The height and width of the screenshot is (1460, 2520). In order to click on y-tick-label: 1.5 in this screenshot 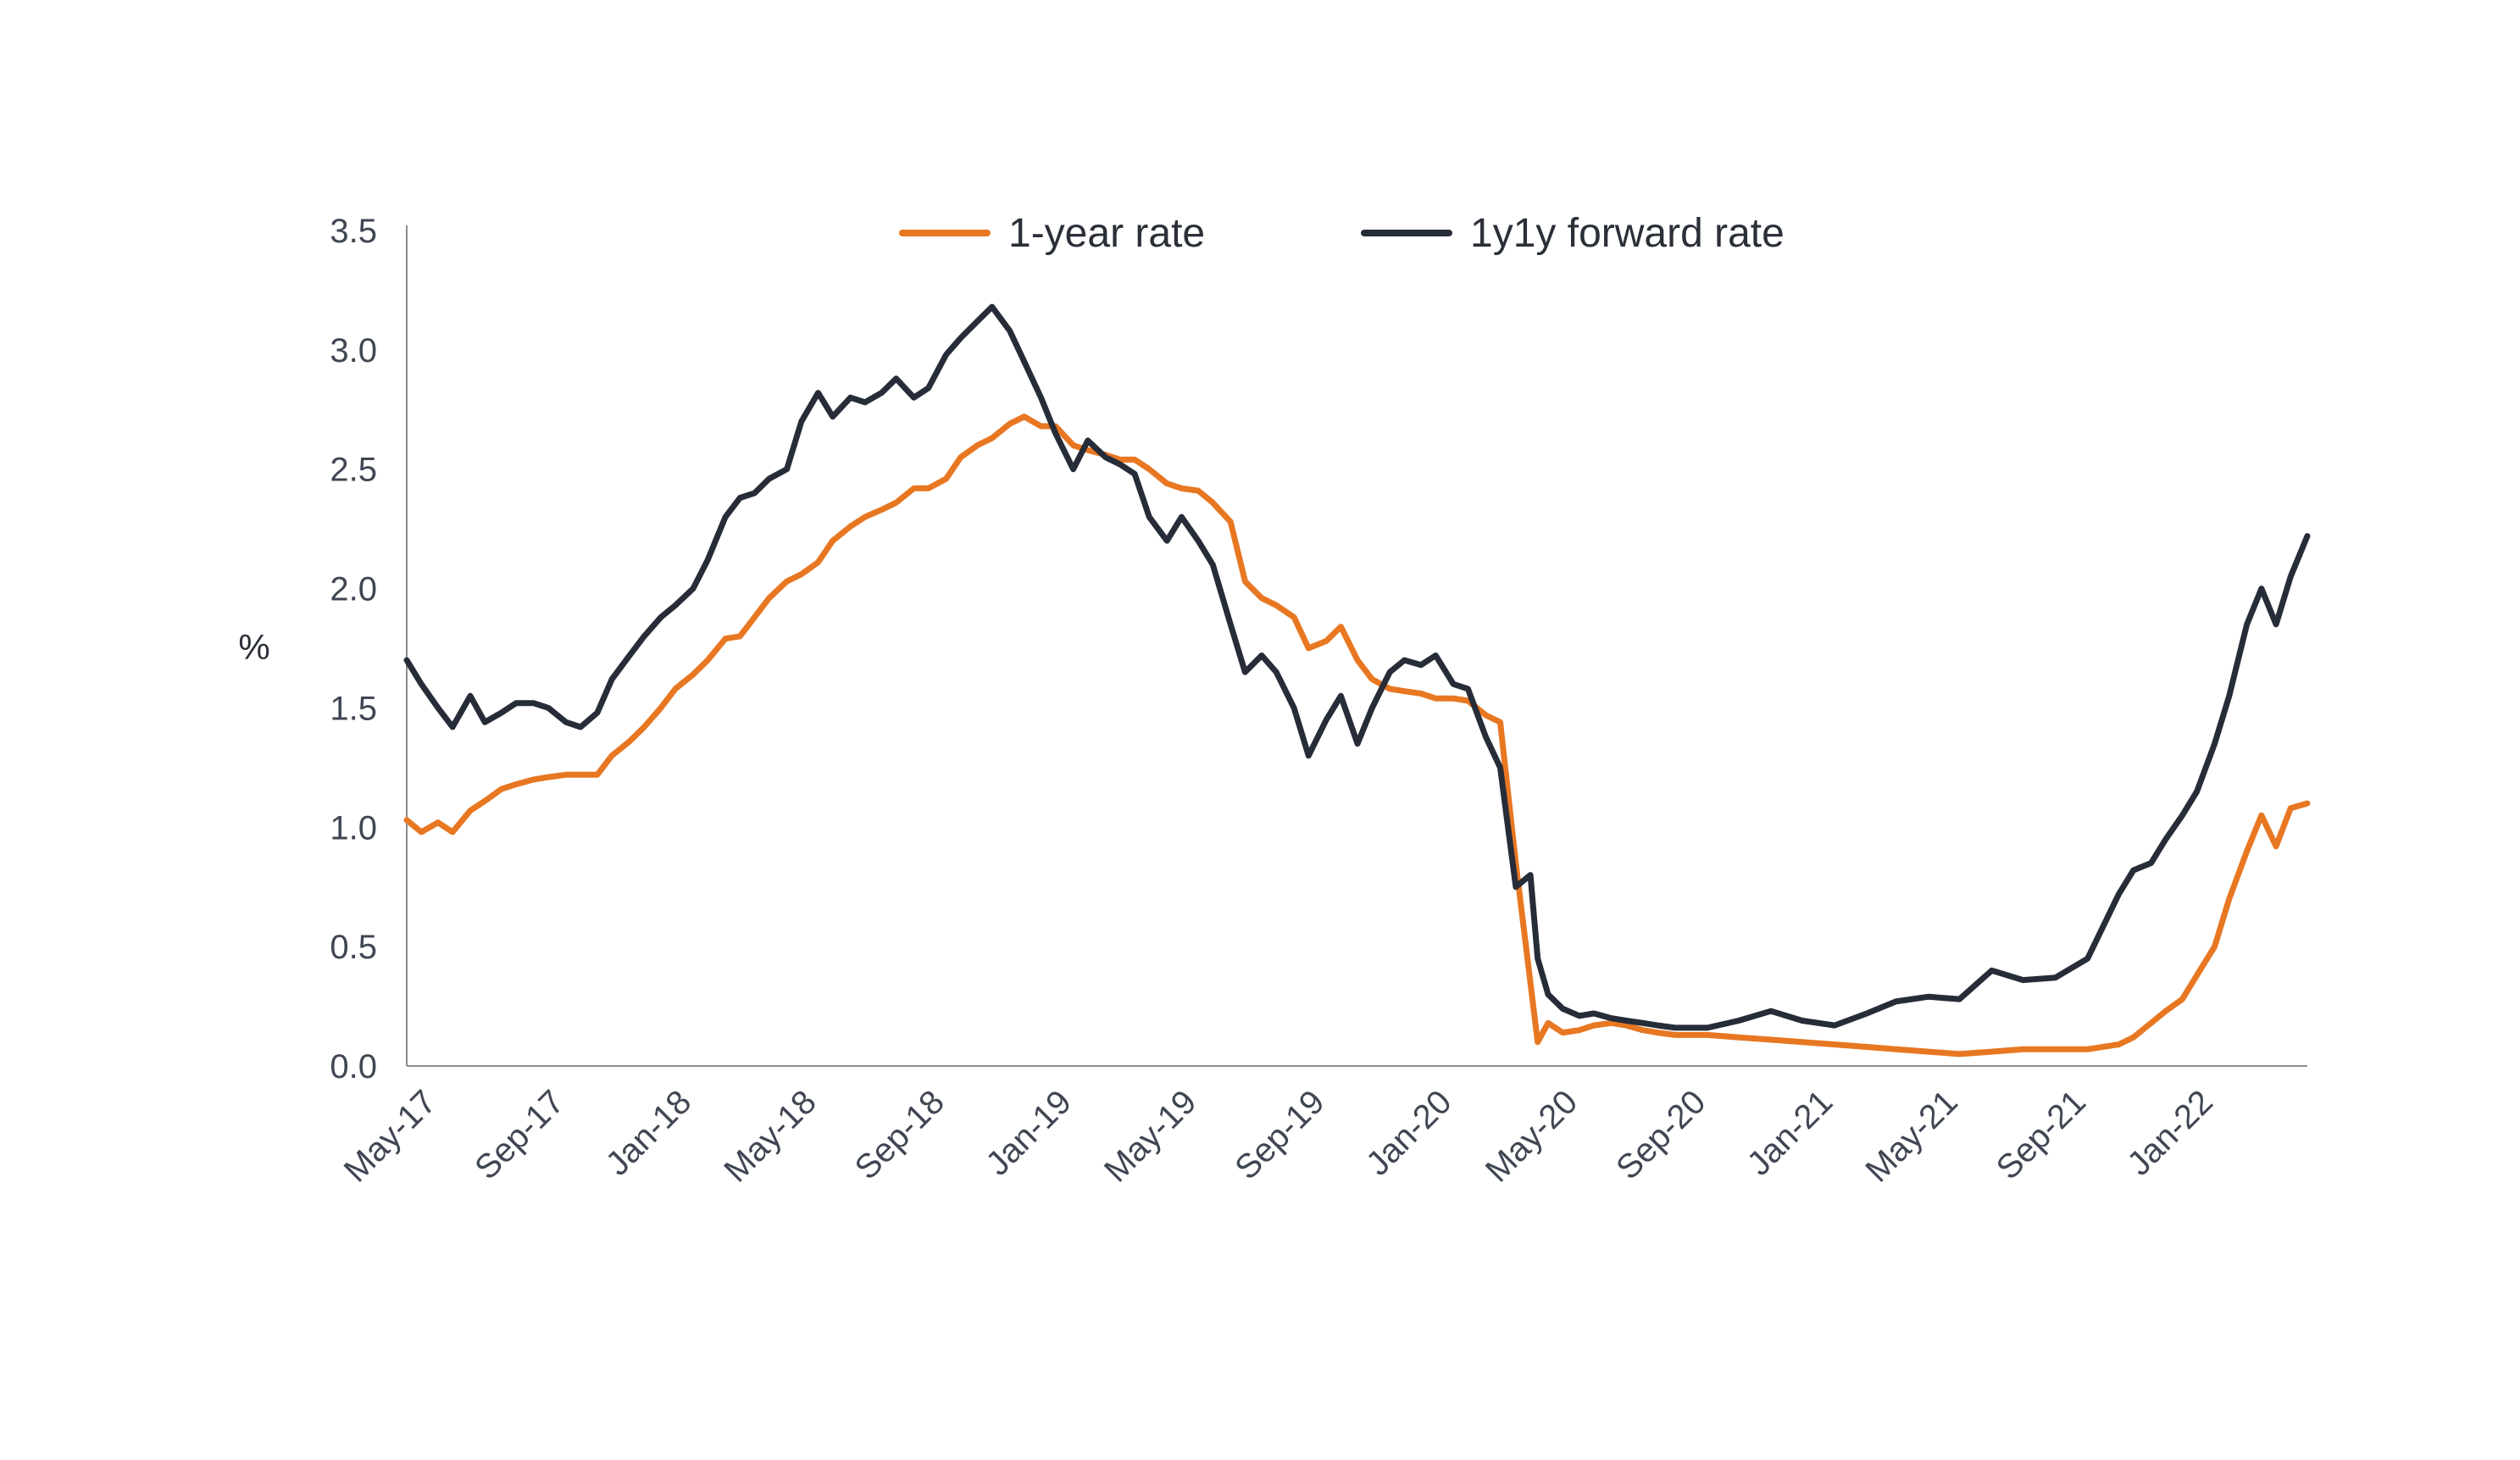, I will do `click(354, 708)`.